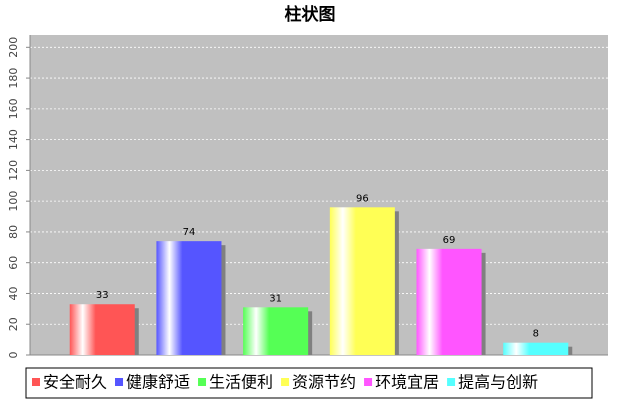 This screenshot has width=620, height=404. I want to click on y-tick-label: 60, so click(13, 263).